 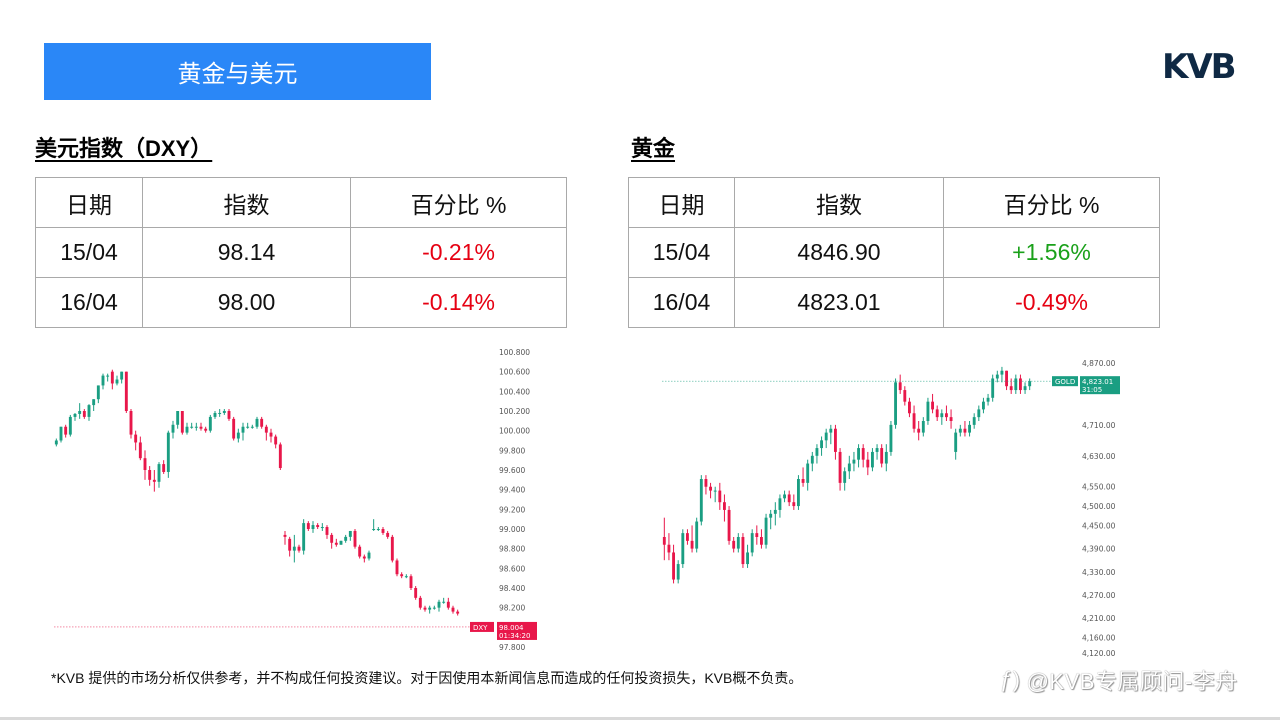 What do you see at coordinates (89, 202) in the screenshot?
I see `header-date: 日期` at bounding box center [89, 202].